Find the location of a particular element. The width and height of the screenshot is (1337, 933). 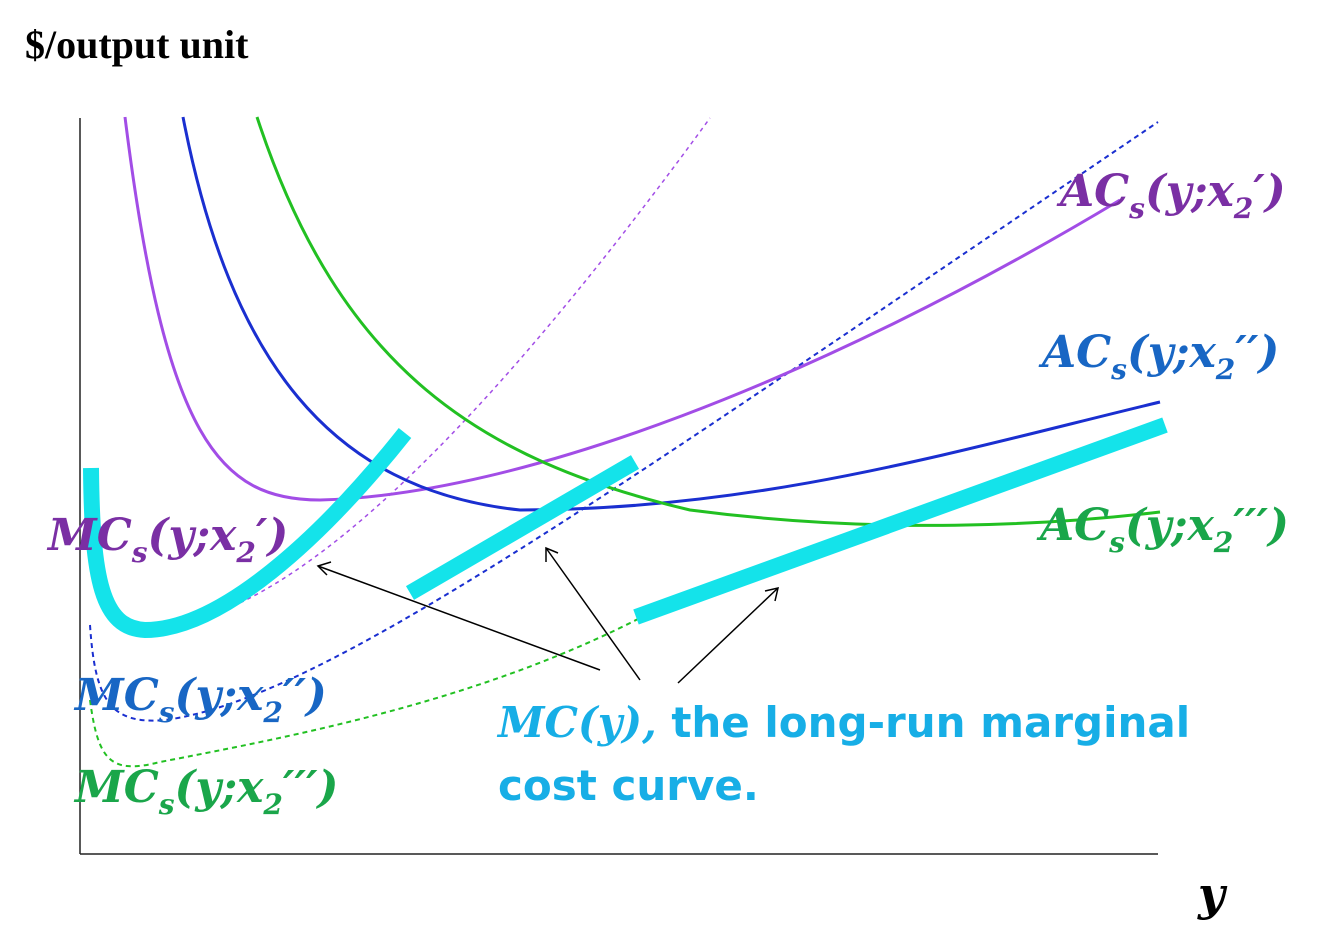

ac-label-x2-double-prime: ACs(y;x2′′) is located at coordinates (1158, 356).